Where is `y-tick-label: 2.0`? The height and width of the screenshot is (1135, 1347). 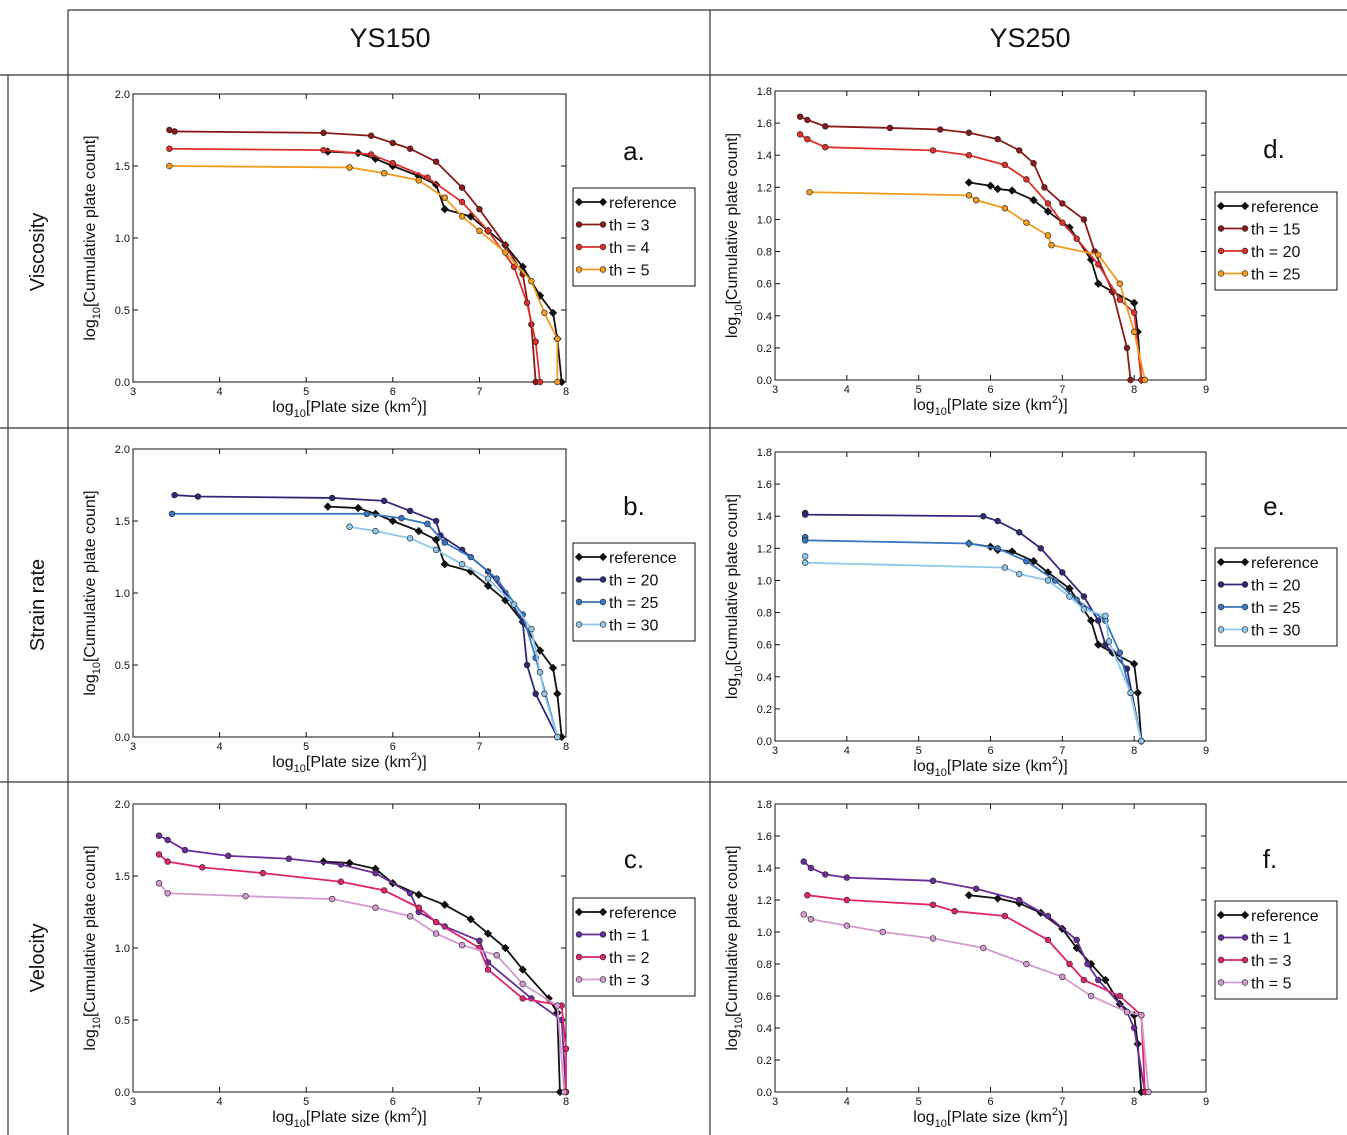
y-tick-label: 2.0 is located at coordinates (122, 450).